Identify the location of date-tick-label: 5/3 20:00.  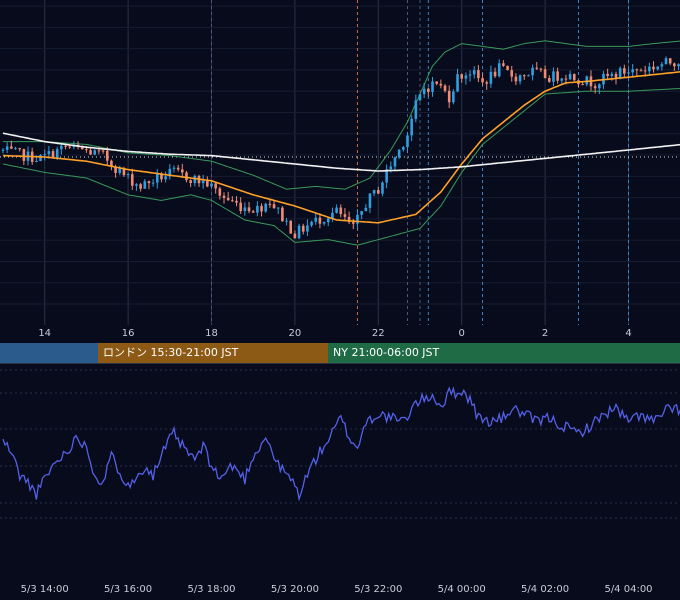
(294, 589).